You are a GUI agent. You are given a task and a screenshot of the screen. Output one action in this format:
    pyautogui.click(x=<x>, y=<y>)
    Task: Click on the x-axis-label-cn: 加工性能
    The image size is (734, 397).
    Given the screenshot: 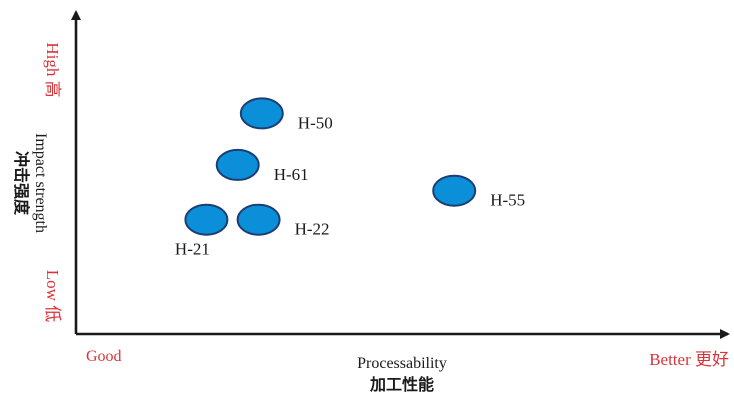 What is the action you would take?
    pyautogui.click(x=401, y=384)
    